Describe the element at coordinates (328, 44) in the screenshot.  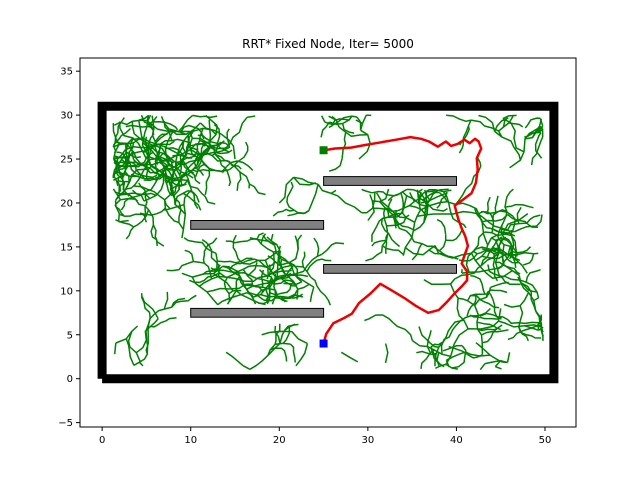
I see `chart-title: RRT* Fixed Node, Iter= 5000` at that location.